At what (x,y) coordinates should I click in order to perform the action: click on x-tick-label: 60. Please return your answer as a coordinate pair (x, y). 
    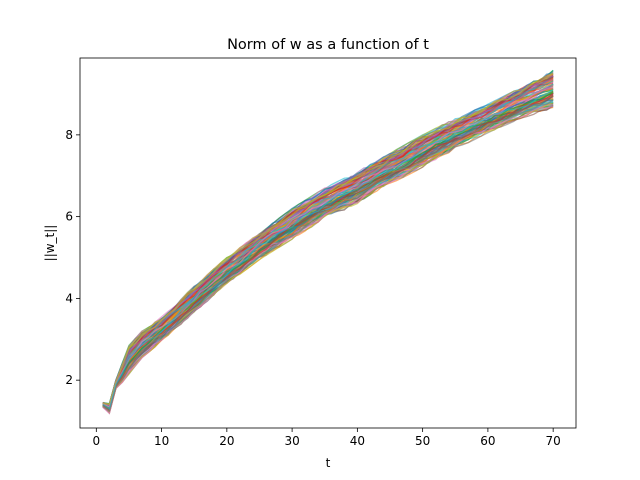
    Looking at the image, I should click on (487, 441).